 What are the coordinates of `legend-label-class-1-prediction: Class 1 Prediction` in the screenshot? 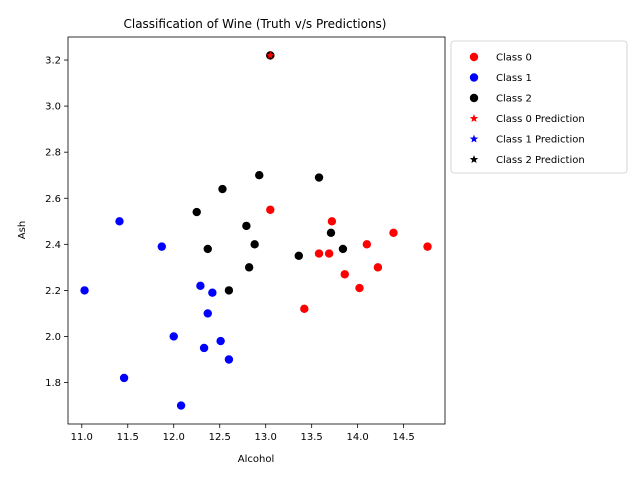 It's located at (540, 140).